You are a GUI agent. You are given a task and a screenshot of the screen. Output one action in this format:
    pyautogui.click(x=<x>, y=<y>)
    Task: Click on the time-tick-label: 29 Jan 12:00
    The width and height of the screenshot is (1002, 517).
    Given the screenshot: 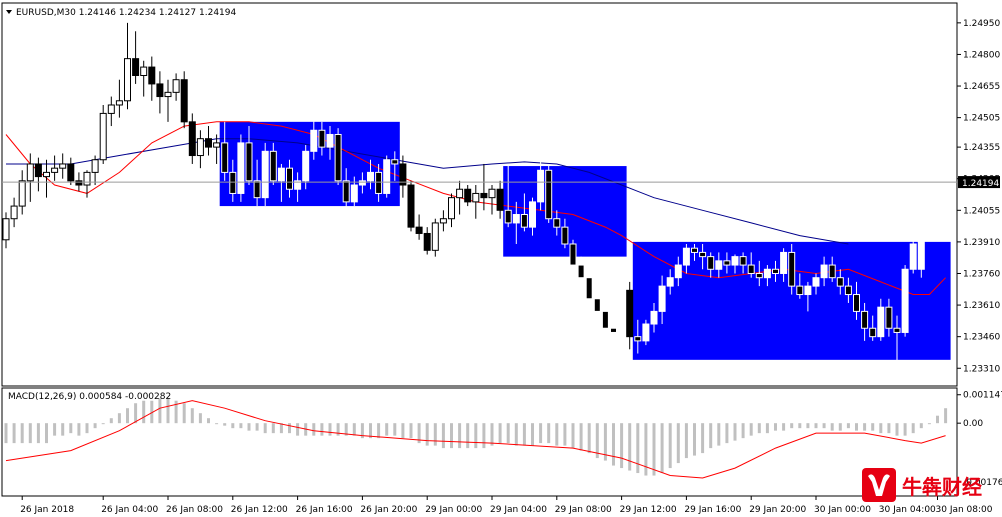 What is the action you would take?
    pyautogui.click(x=648, y=510)
    